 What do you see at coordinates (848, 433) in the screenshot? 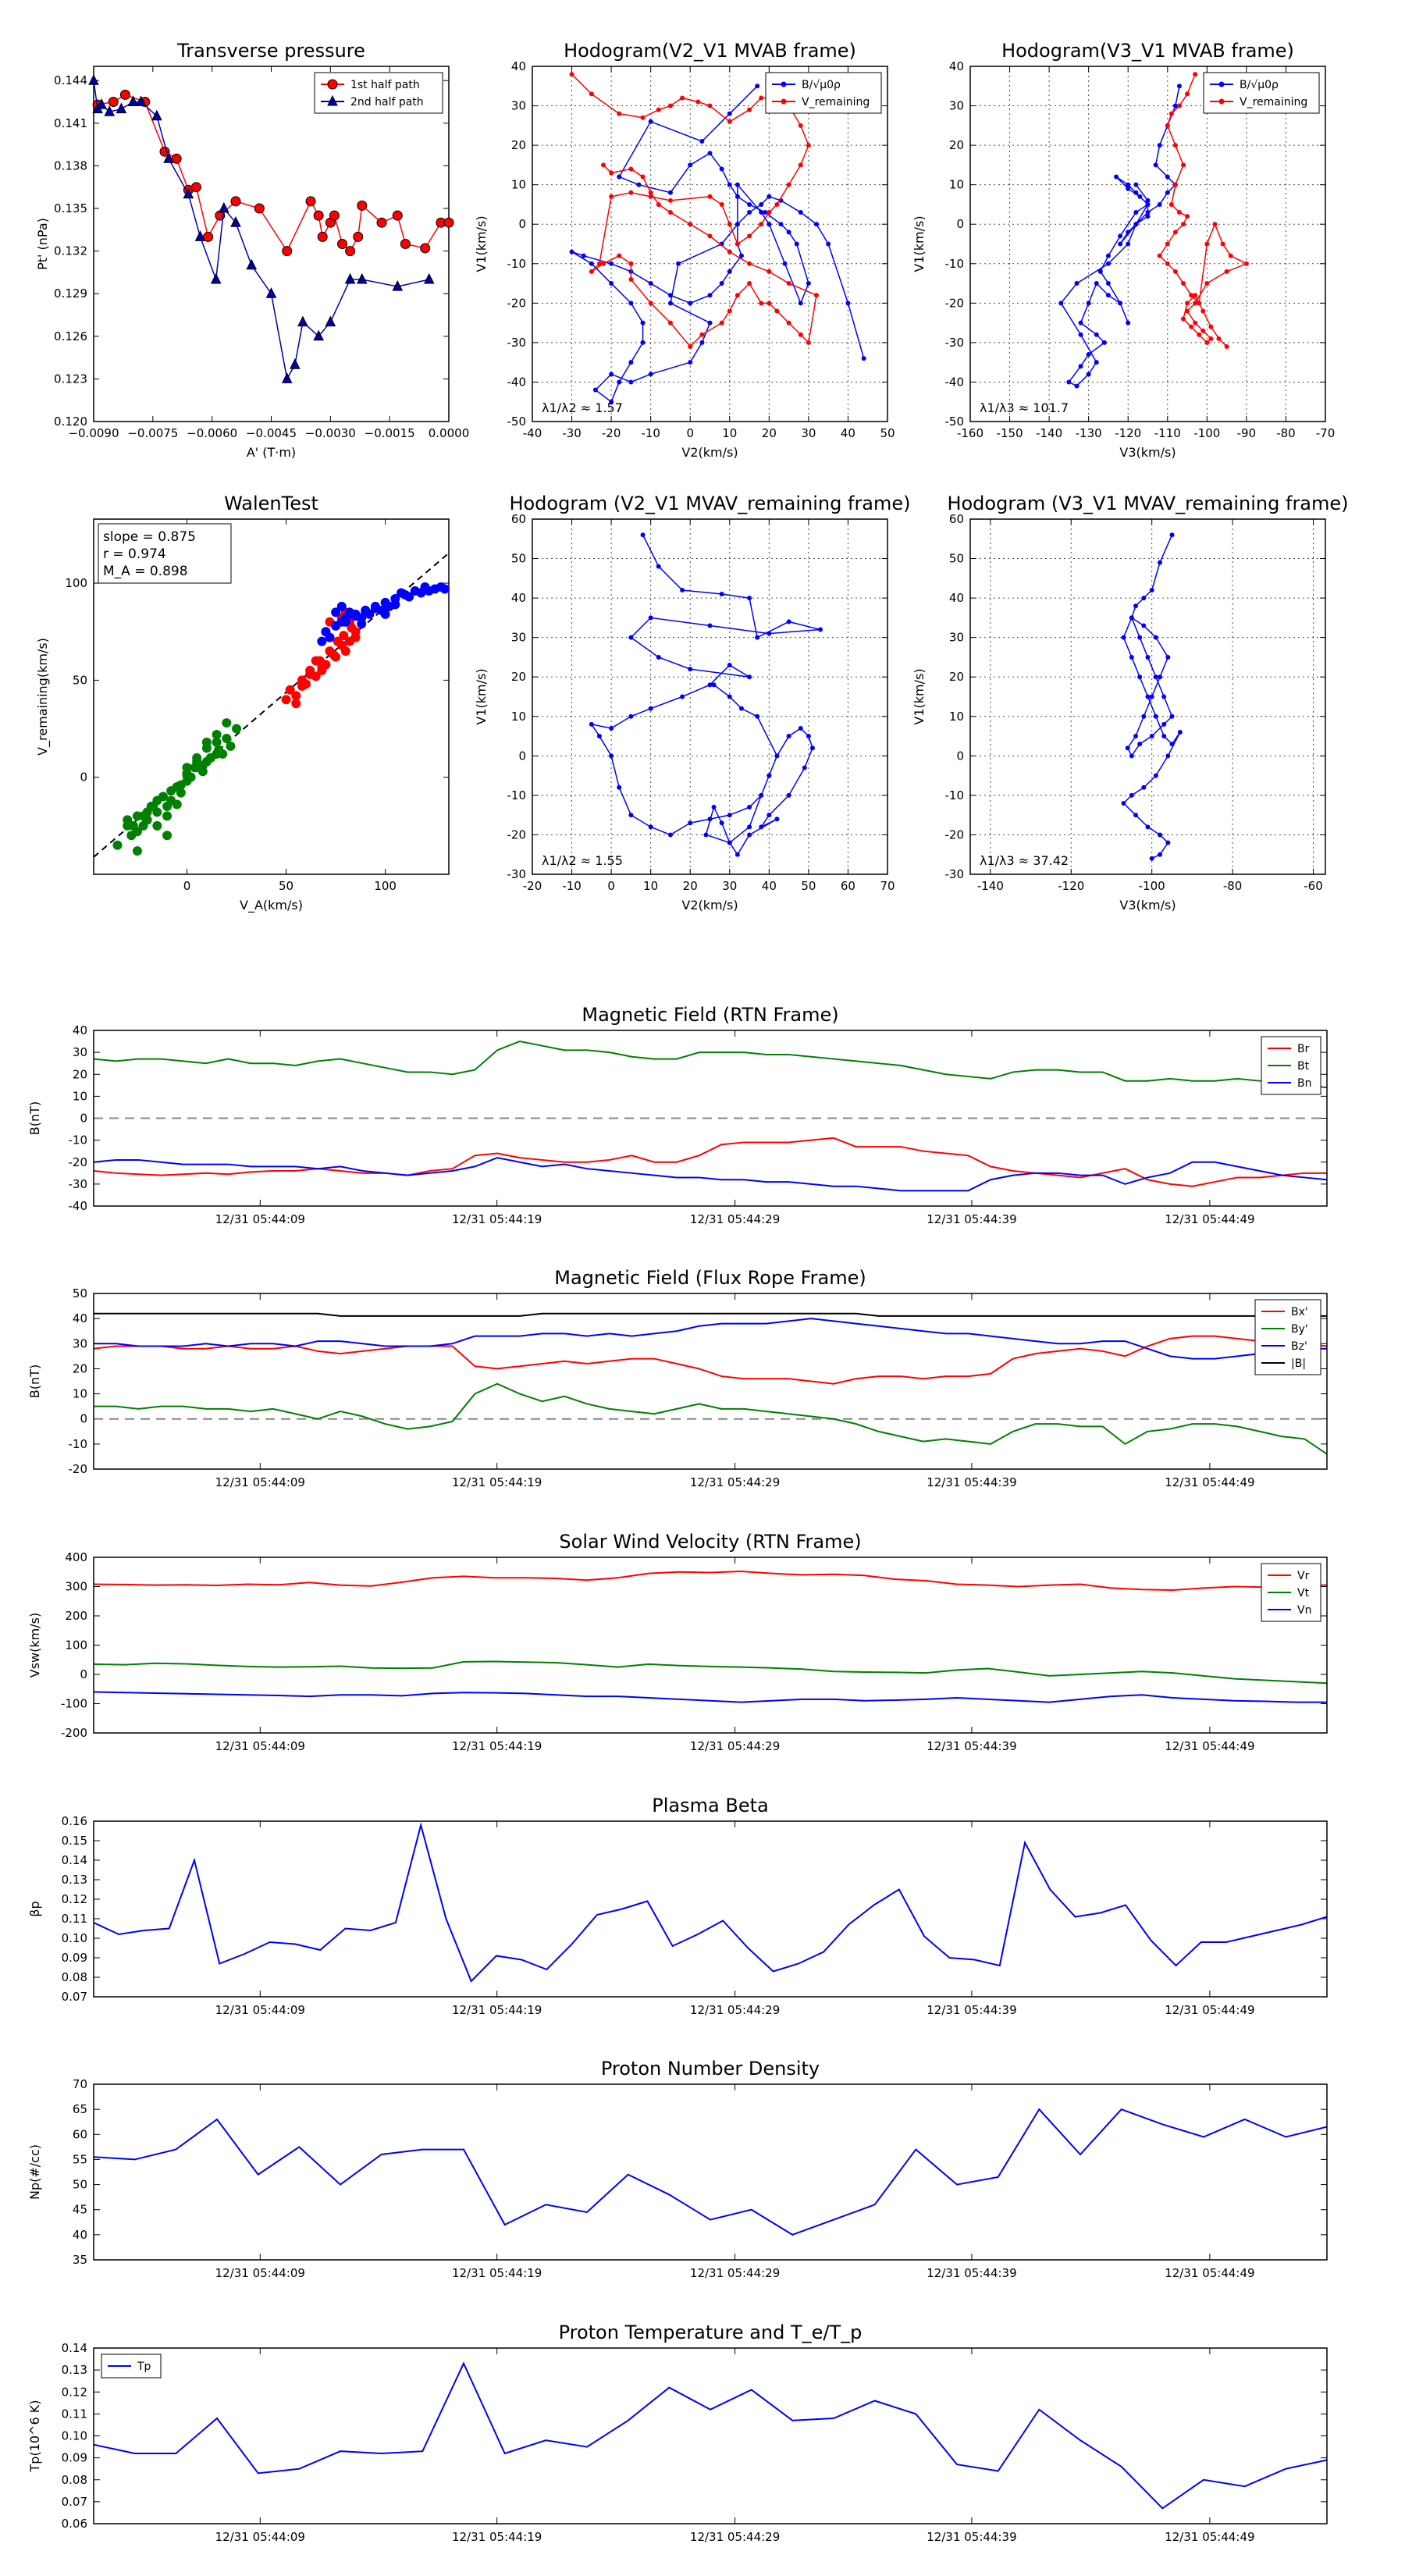
I see `hodo_v2v1_mvab-xtick-label: 40` at bounding box center [848, 433].